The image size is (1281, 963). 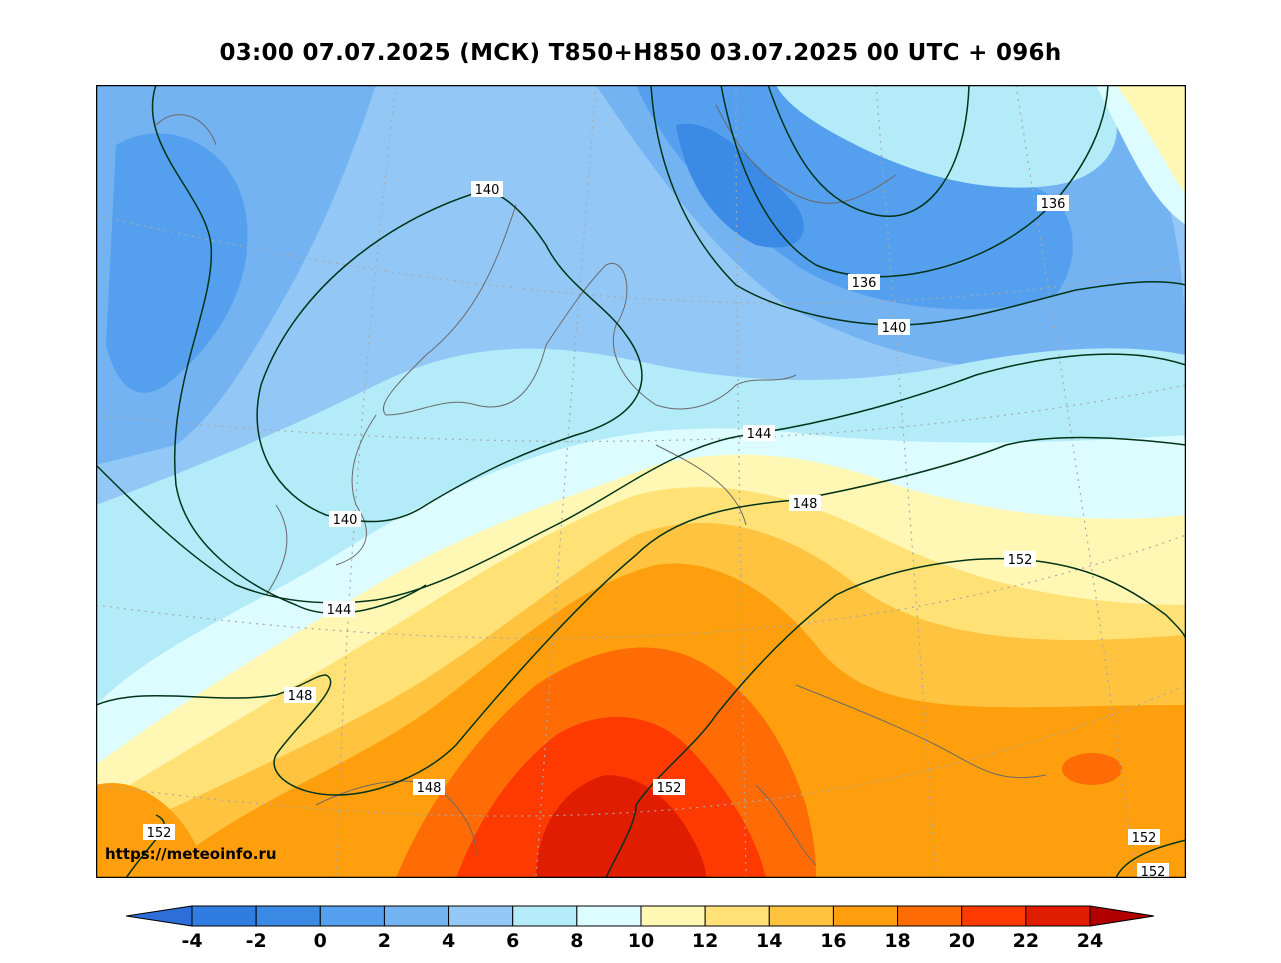 What do you see at coordinates (897, 941) in the screenshot?
I see `colorbar-tick-label: 18` at bounding box center [897, 941].